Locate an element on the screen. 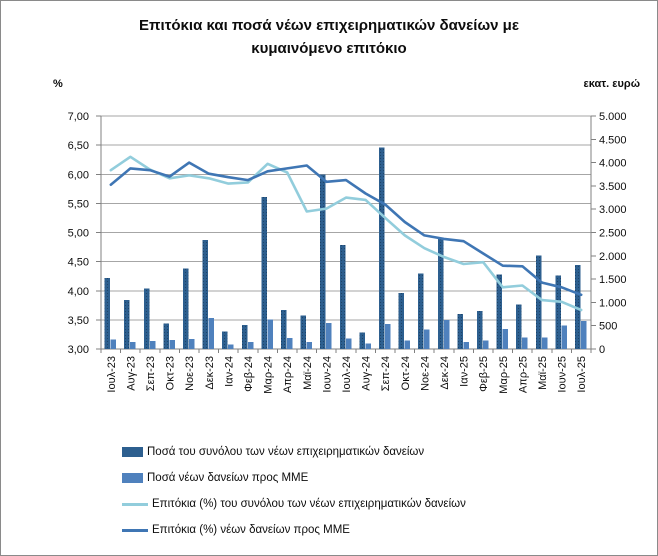 The width and height of the screenshot is (658, 556). svg-text: Ιαν-24 is located at coordinates (229, 371).